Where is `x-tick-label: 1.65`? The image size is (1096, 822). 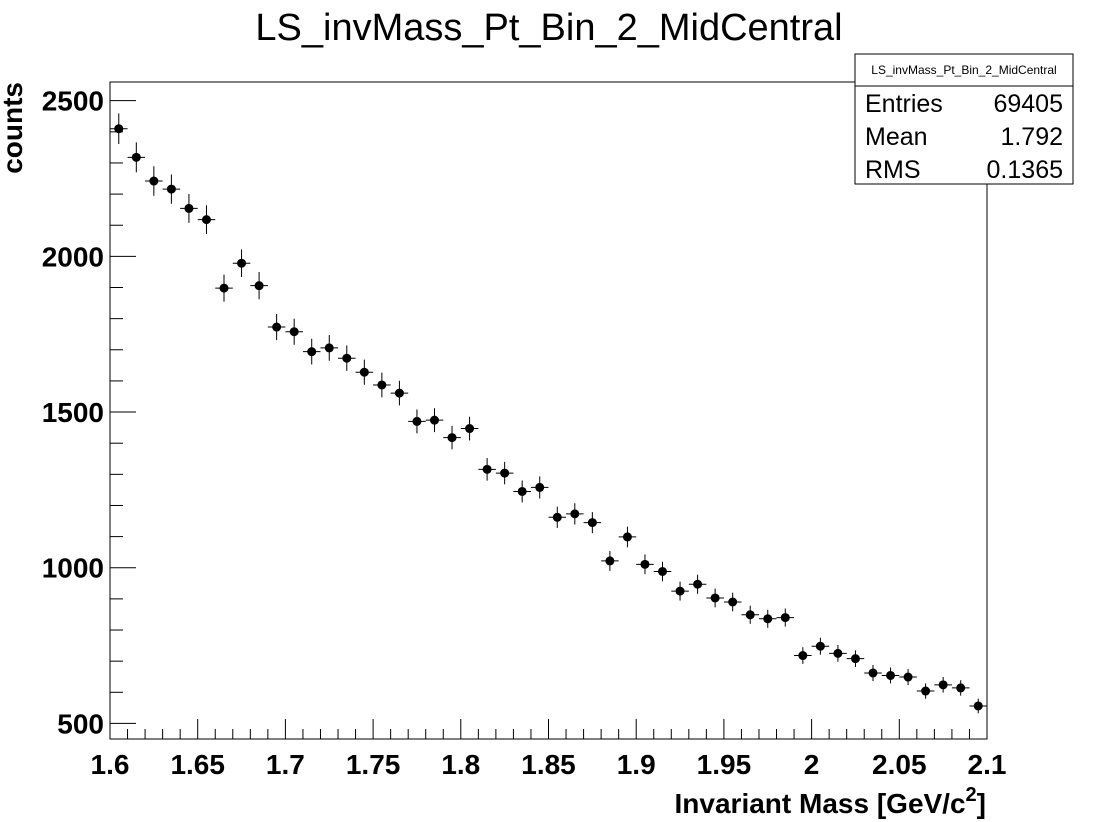 x-tick-label: 1.65 is located at coordinates (197, 764).